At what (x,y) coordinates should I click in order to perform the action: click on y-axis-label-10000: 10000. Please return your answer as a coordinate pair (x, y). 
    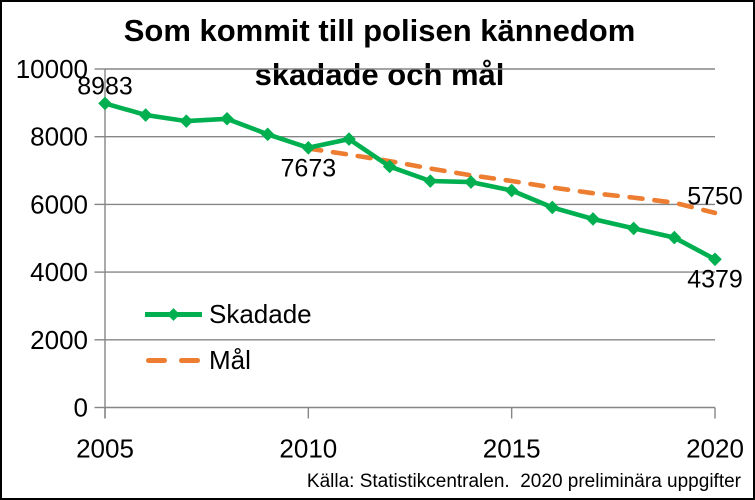
    Looking at the image, I should click on (52, 69).